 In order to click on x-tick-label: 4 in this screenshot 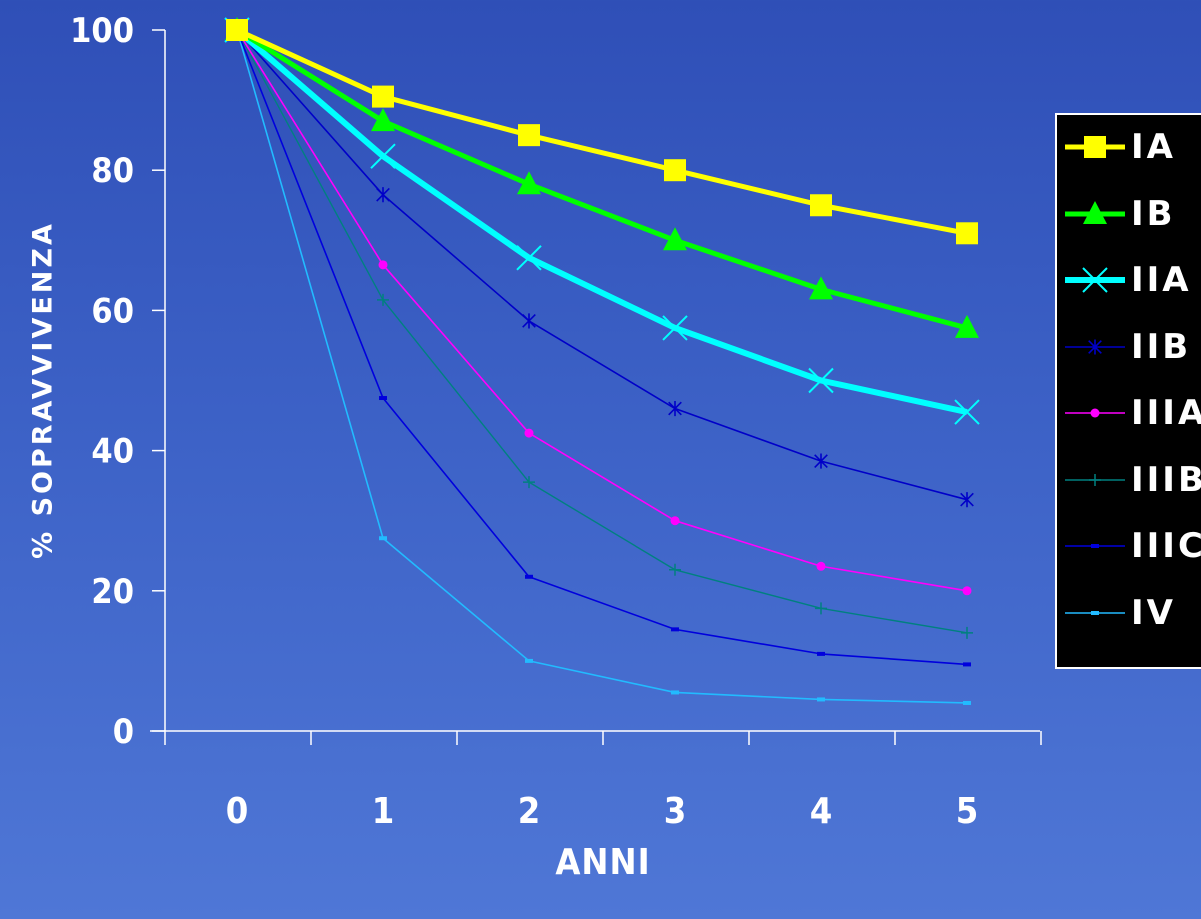, I will do `click(821, 811)`.